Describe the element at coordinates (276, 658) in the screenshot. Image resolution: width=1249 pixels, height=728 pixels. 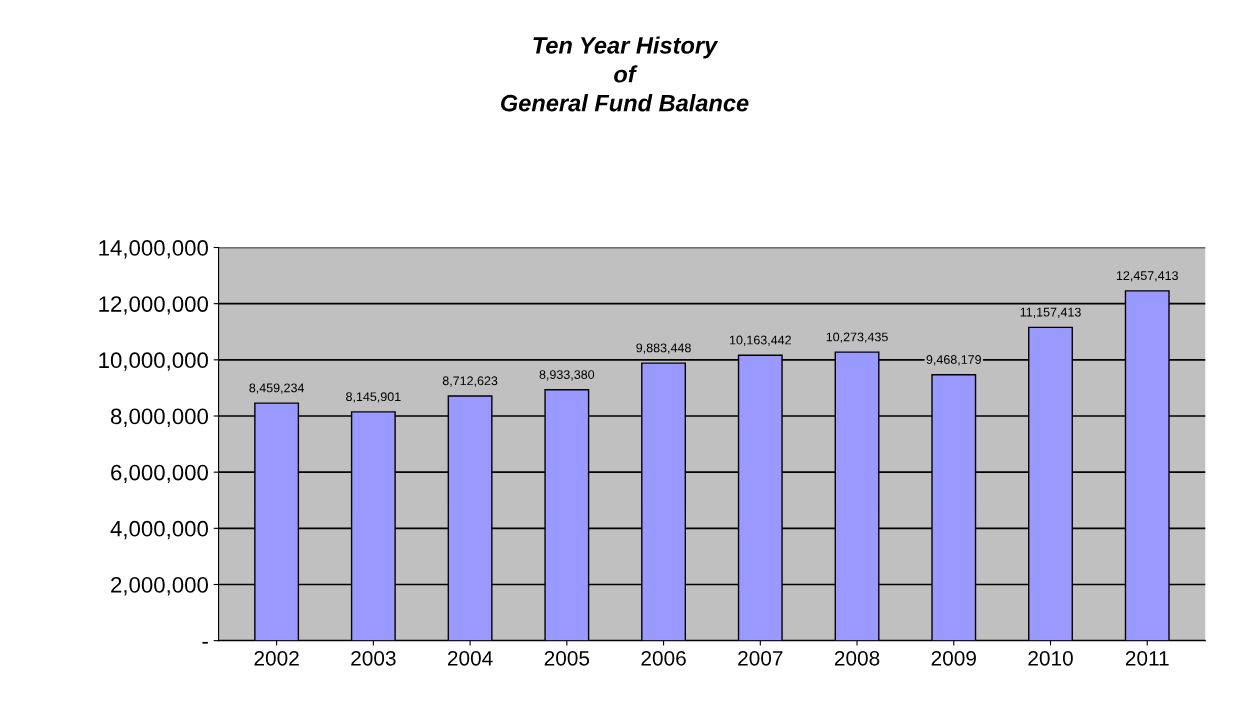
I see `x-tick-label: 2002` at that location.